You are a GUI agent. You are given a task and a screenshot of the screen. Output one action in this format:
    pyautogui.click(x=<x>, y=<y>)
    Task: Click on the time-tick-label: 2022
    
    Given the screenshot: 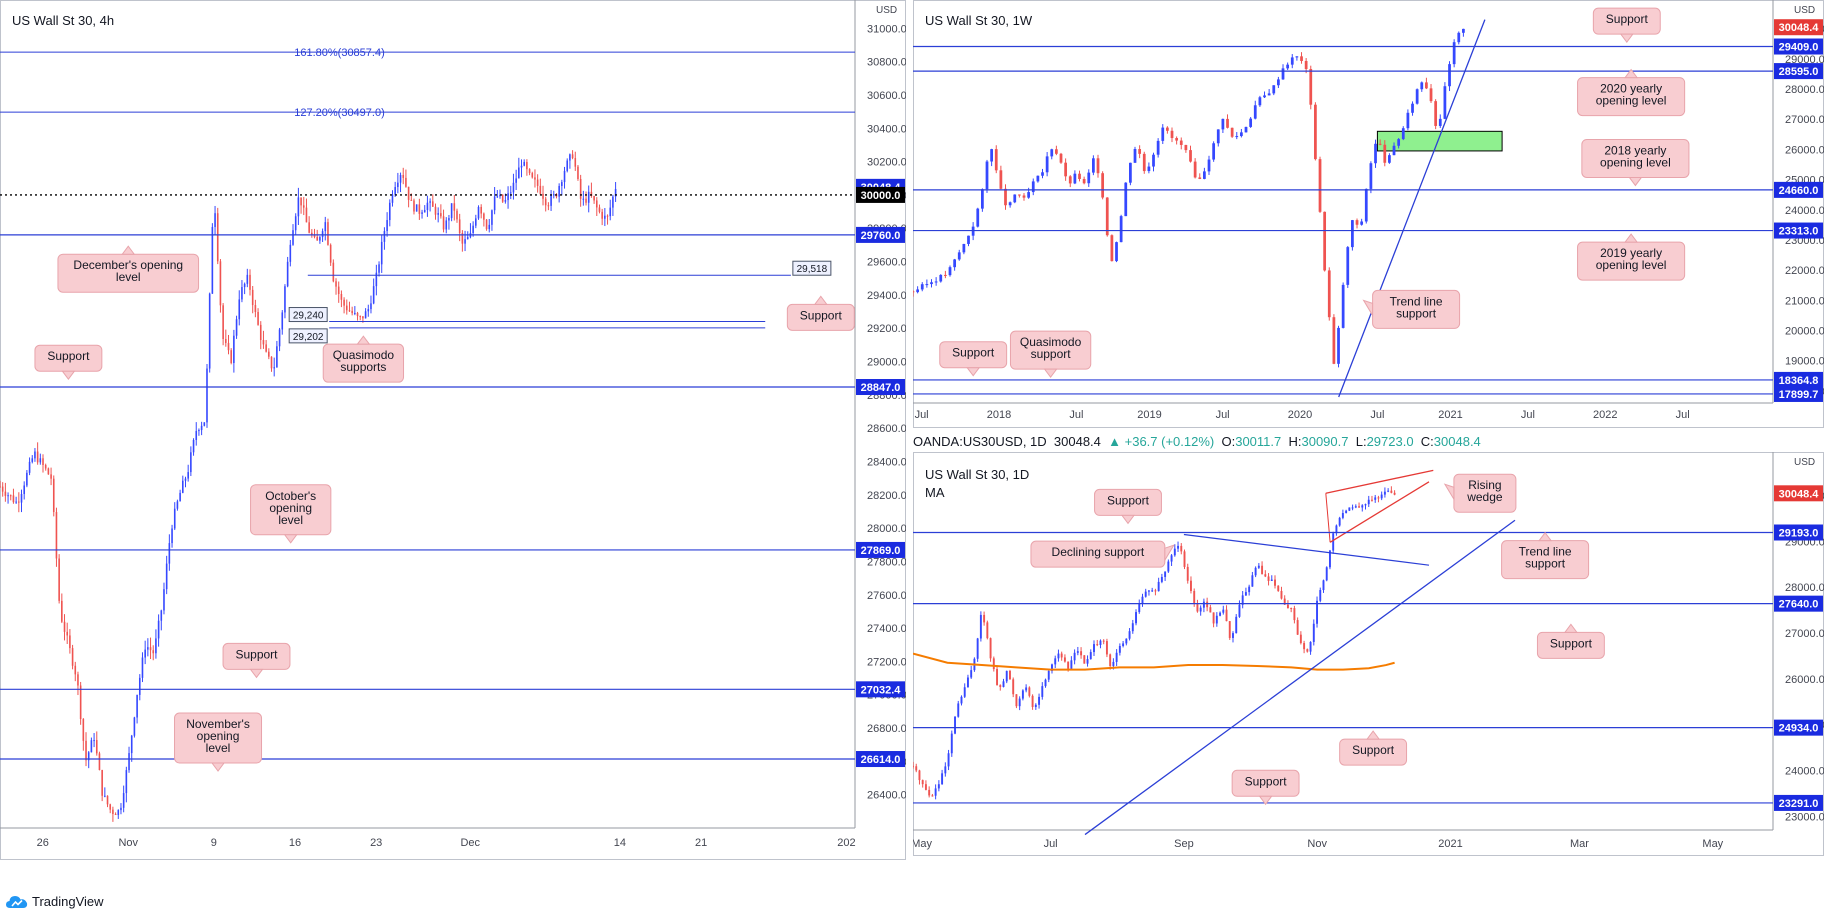 What is the action you would take?
    pyautogui.click(x=1605, y=415)
    